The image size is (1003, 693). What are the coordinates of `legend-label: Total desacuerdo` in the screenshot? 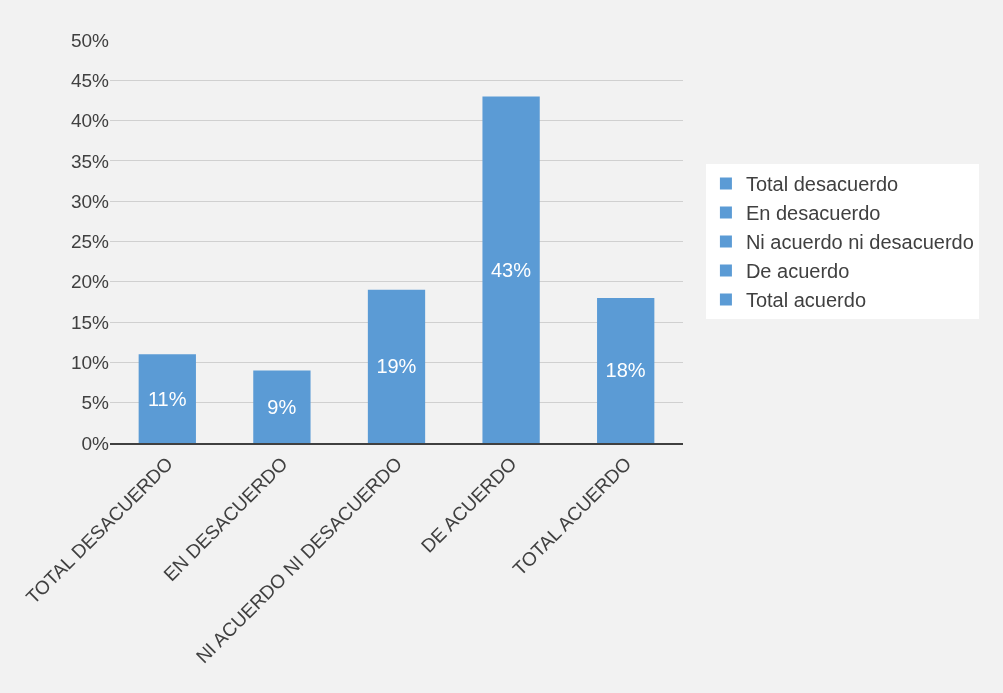 It's located at (822, 184).